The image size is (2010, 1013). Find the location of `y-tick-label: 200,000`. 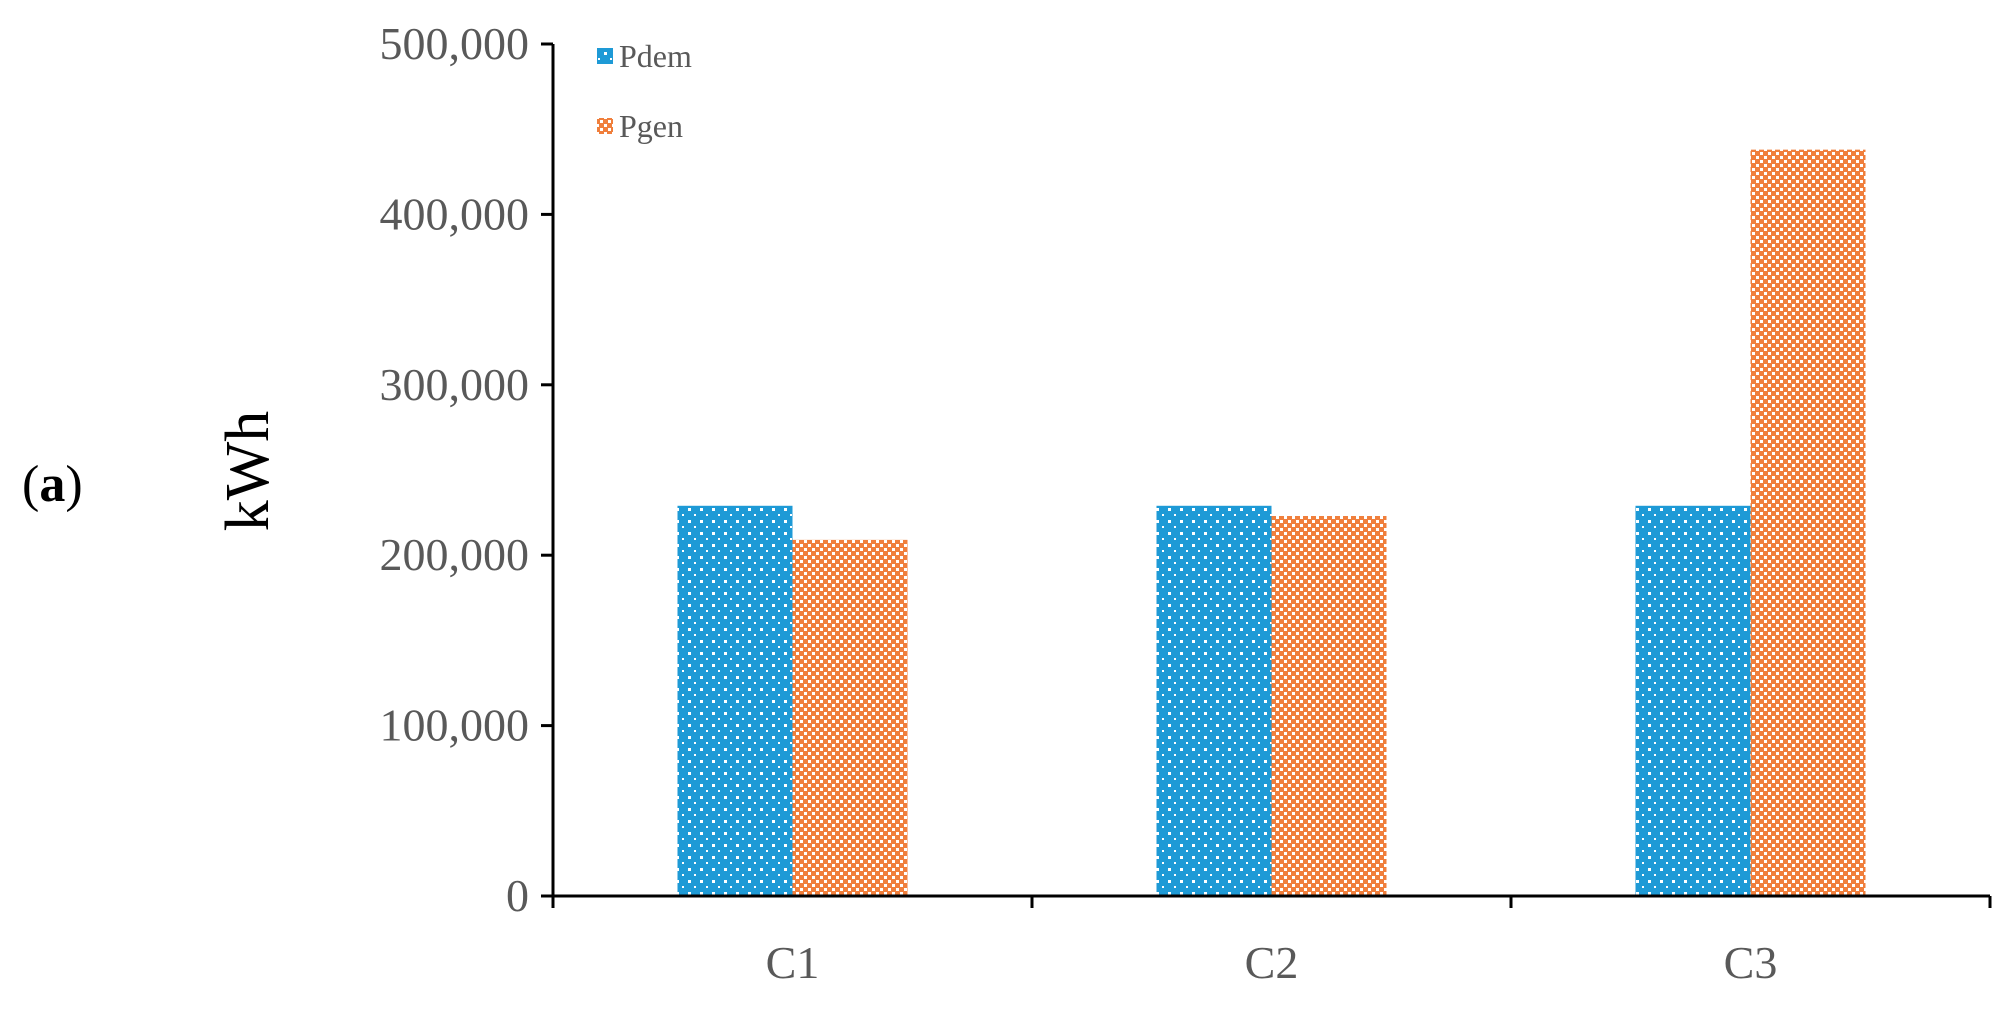

y-tick-label: 200,000 is located at coordinates (455, 554).